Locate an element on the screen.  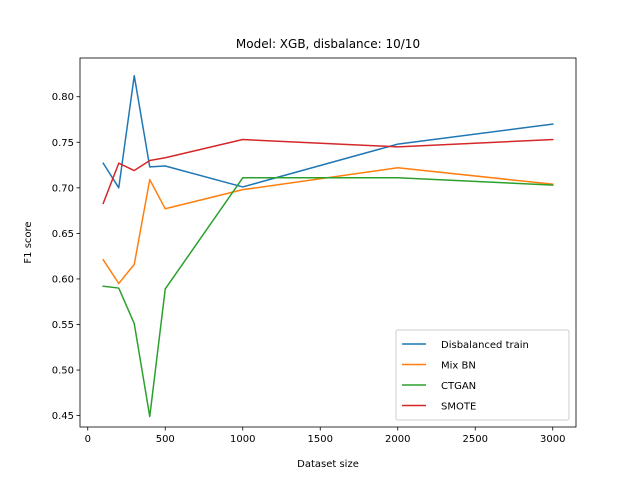
x-tick-label: 3000 is located at coordinates (552, 439).